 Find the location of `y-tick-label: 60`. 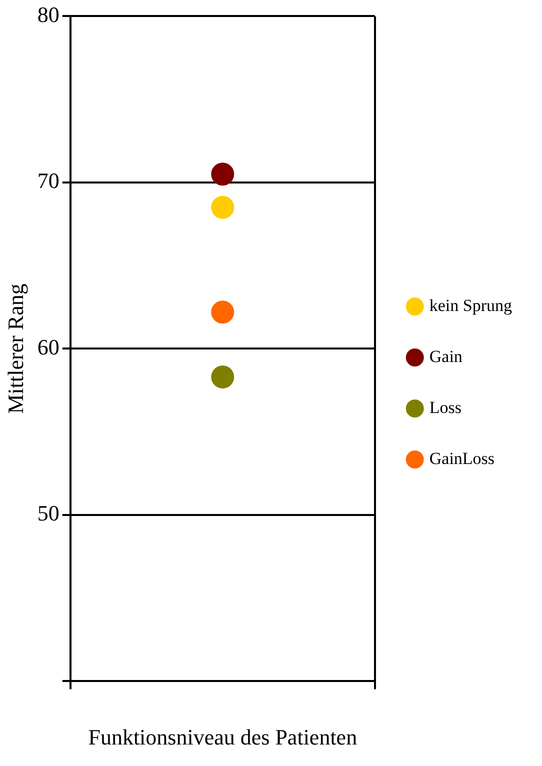

y-tick-label: 60 is located at coordinates (48, 347).